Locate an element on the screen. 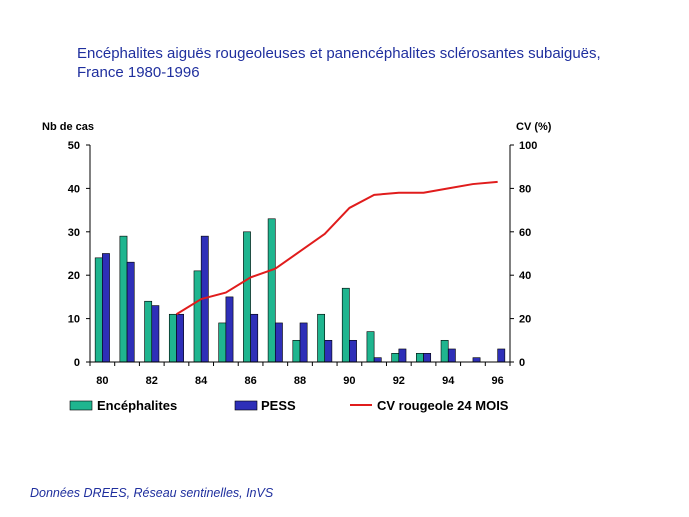 This screenshot has width=689, height=517. x-tick-label: 92 is located at coordinates (399, 381).